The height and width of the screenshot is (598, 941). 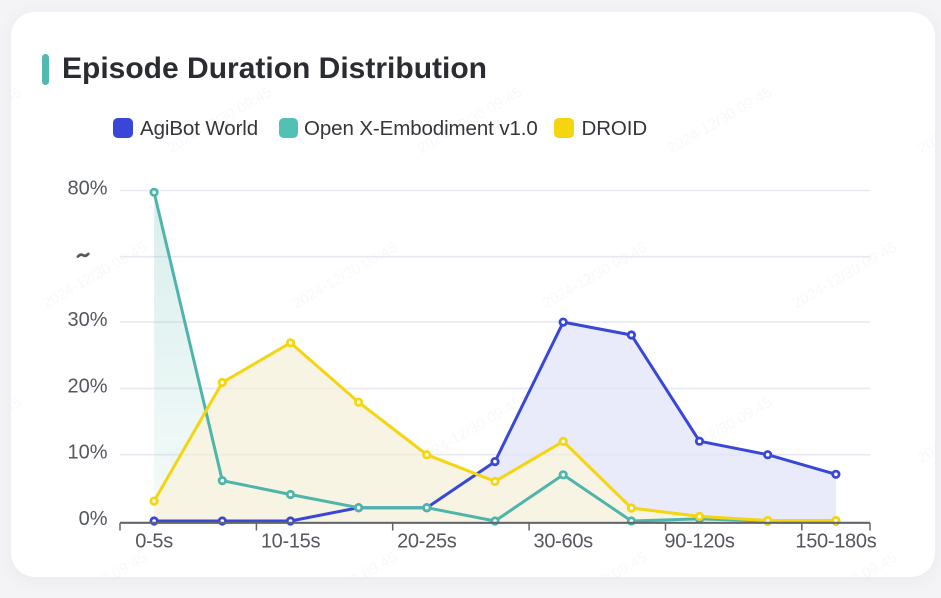 I want to click on svg-text: 10-15s, so click(x=291, y=541).